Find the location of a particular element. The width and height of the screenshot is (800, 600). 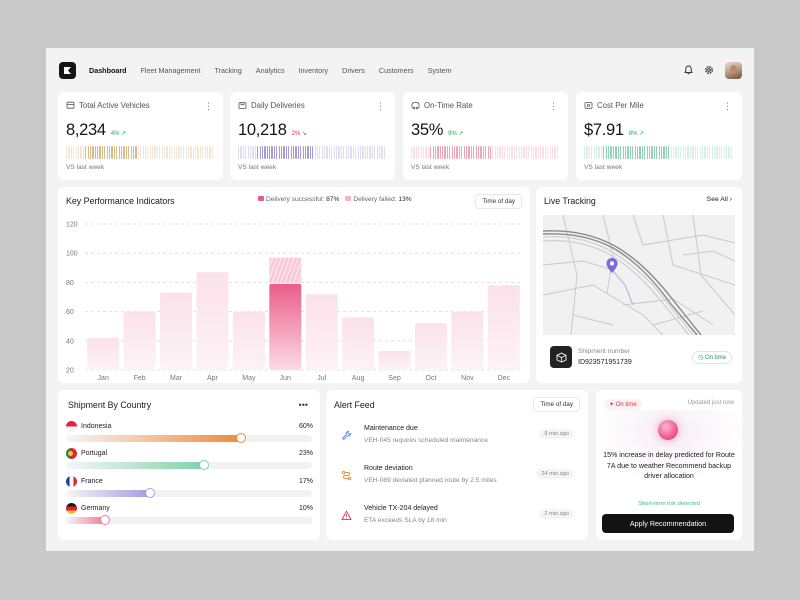

package-icon is located at coordinates (561, 357).